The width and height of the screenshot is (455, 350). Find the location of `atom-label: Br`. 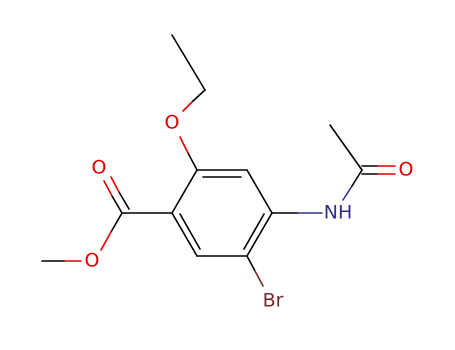

atom-label: Br is located at coordinates (273, 301).